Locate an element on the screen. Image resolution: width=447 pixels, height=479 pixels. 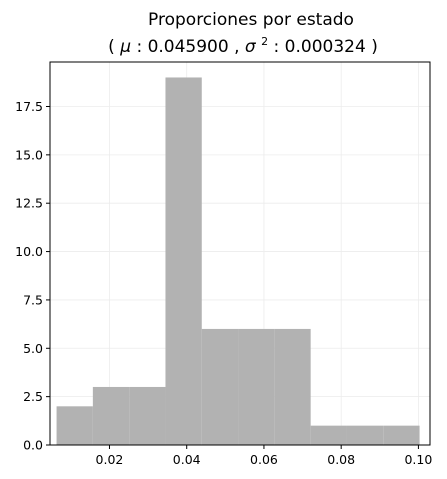
title-sigma-symbol: σ is located at coordinates (251, 47).